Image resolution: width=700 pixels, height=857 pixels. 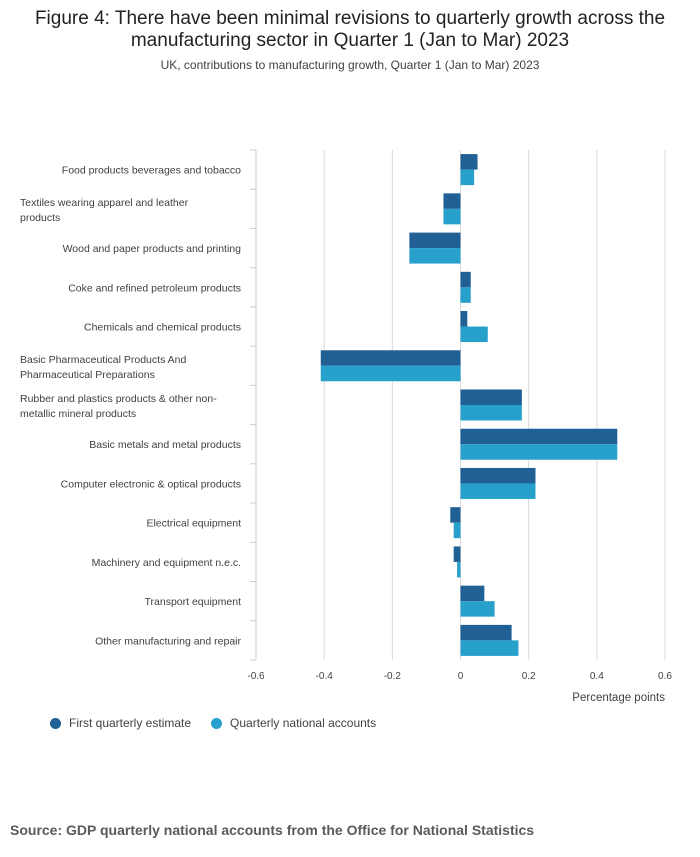 What do you see at coordinates (393, 676) in the screenshot?
I see `x-tick-label: -0.2` at bounding box center [393, 676].